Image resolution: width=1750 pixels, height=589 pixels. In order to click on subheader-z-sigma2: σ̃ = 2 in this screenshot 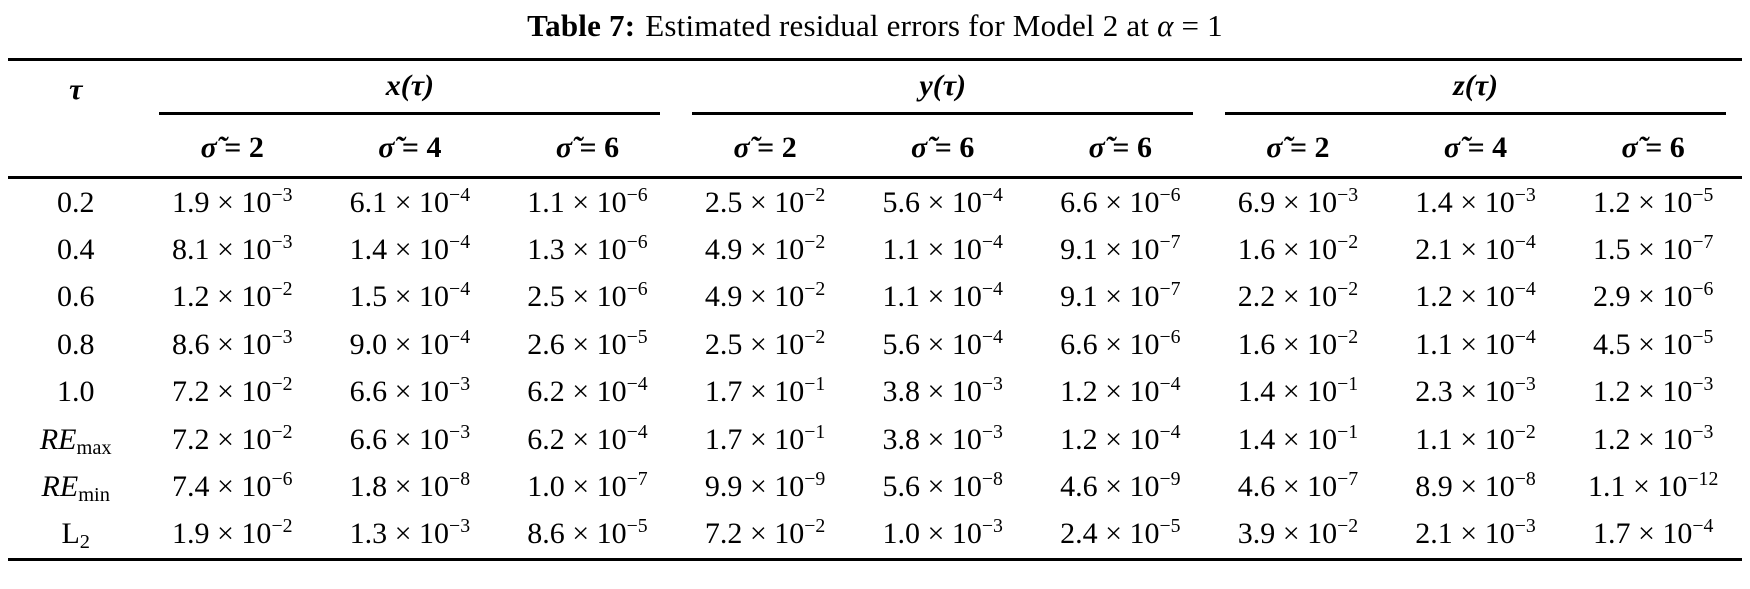, I will do `click(1298, 147)`.